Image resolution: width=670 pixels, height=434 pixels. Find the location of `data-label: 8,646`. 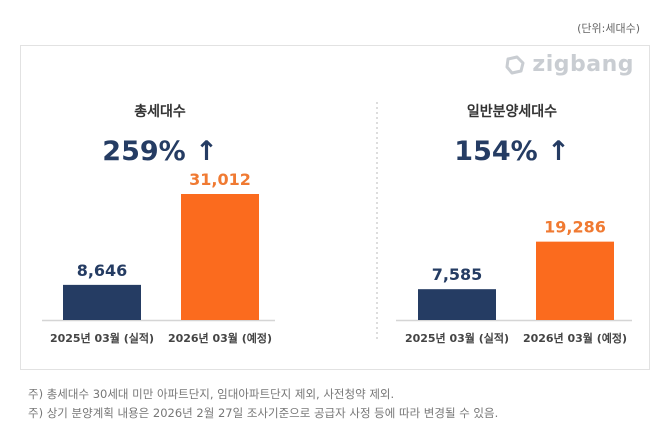

data-label: 8,646 is located at coordinates (102, 270).